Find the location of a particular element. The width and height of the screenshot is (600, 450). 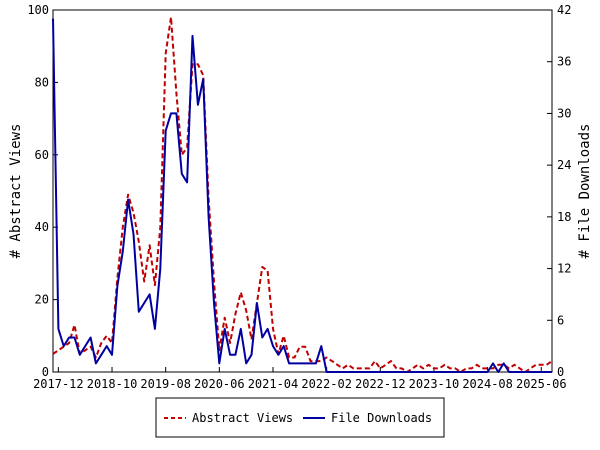

left-axis-label: # Abstract Views is located at coordinates (16, 191).